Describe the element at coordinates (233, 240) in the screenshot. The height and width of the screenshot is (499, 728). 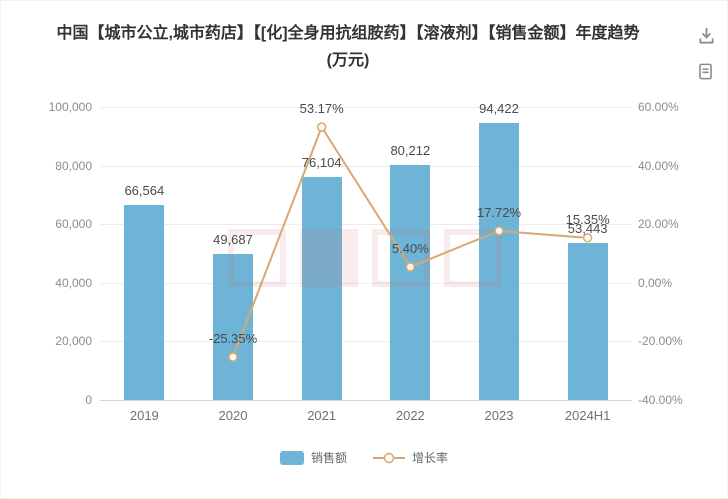
I see `sales-value-label: 49,687` at that location.